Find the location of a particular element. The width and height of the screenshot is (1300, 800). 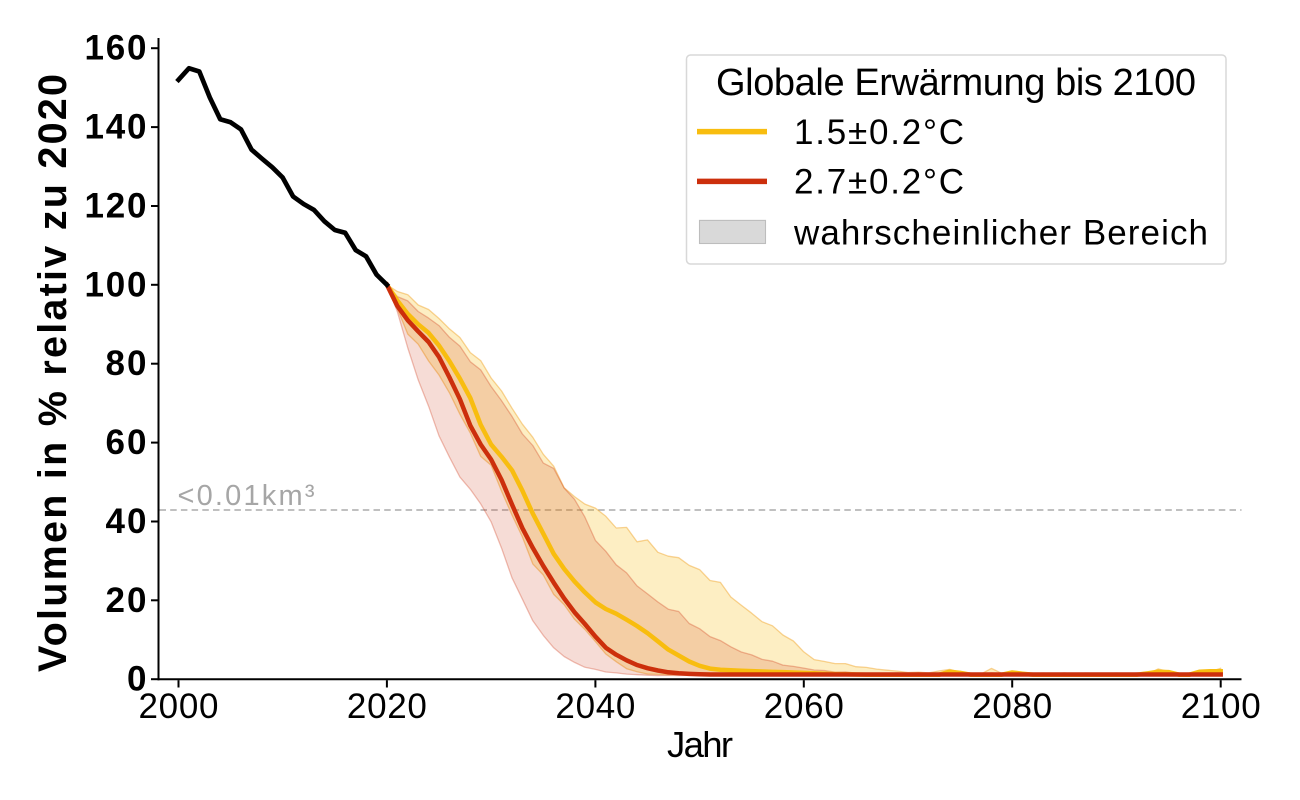

svg-text: 100 is located at coordinates (116, 284).